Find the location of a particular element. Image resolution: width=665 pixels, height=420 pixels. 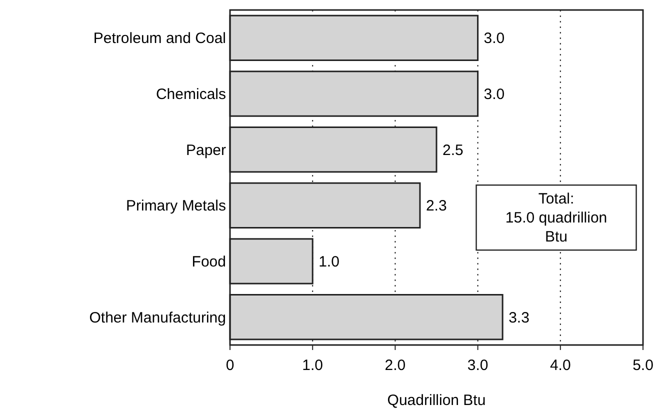

data-label: 3.3 is located at coordinates (519, 317).